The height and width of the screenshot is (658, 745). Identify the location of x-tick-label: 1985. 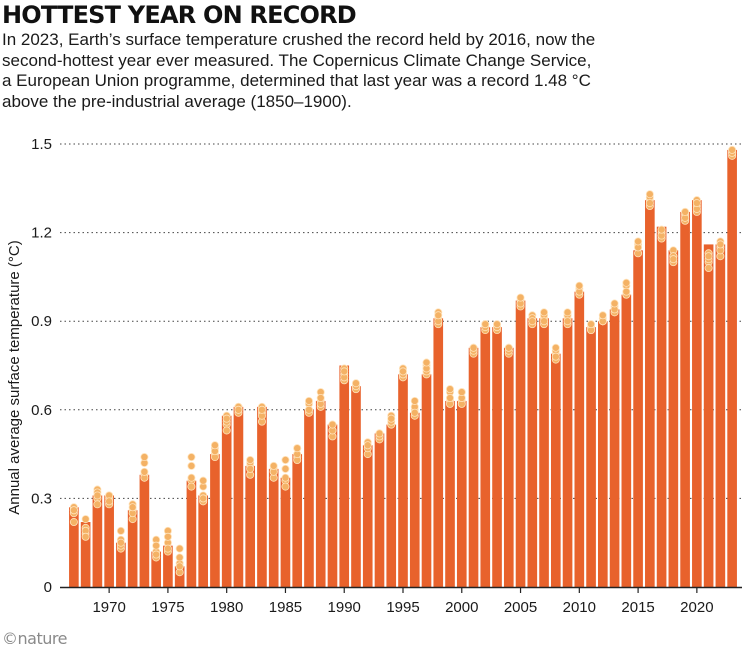
(285, 607).